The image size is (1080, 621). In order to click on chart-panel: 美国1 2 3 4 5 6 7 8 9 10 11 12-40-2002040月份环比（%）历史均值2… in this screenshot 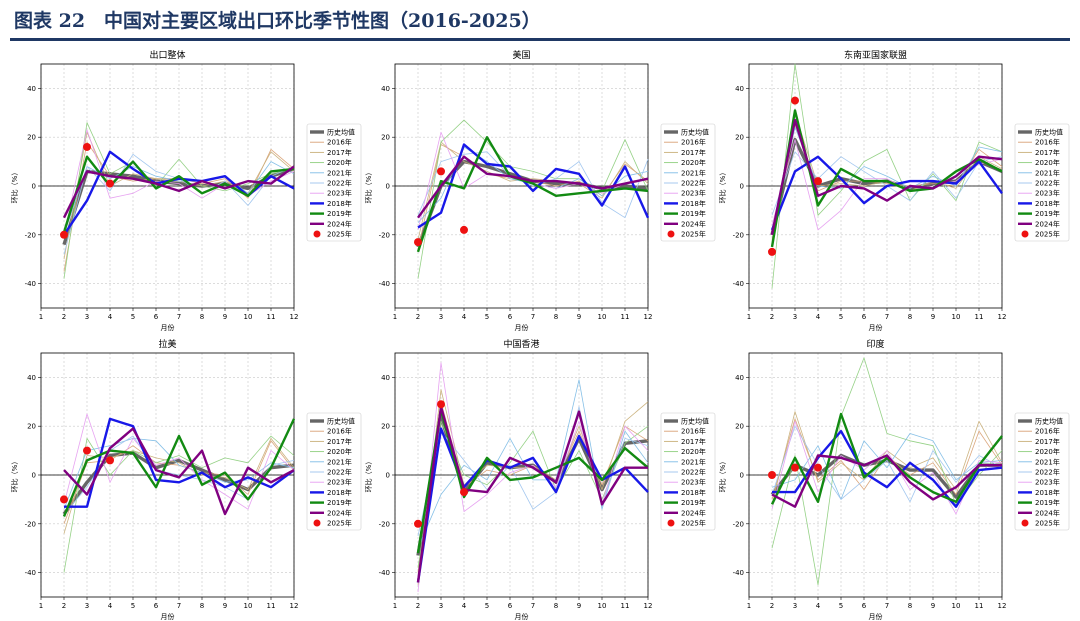, I will do `click(540, 190)`.